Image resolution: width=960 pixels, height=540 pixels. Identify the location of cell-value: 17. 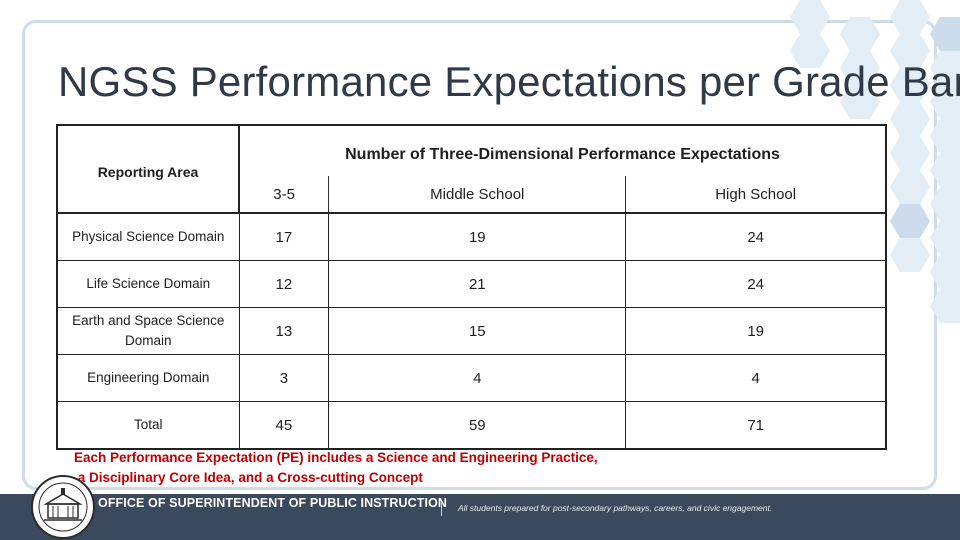
(284, 236).